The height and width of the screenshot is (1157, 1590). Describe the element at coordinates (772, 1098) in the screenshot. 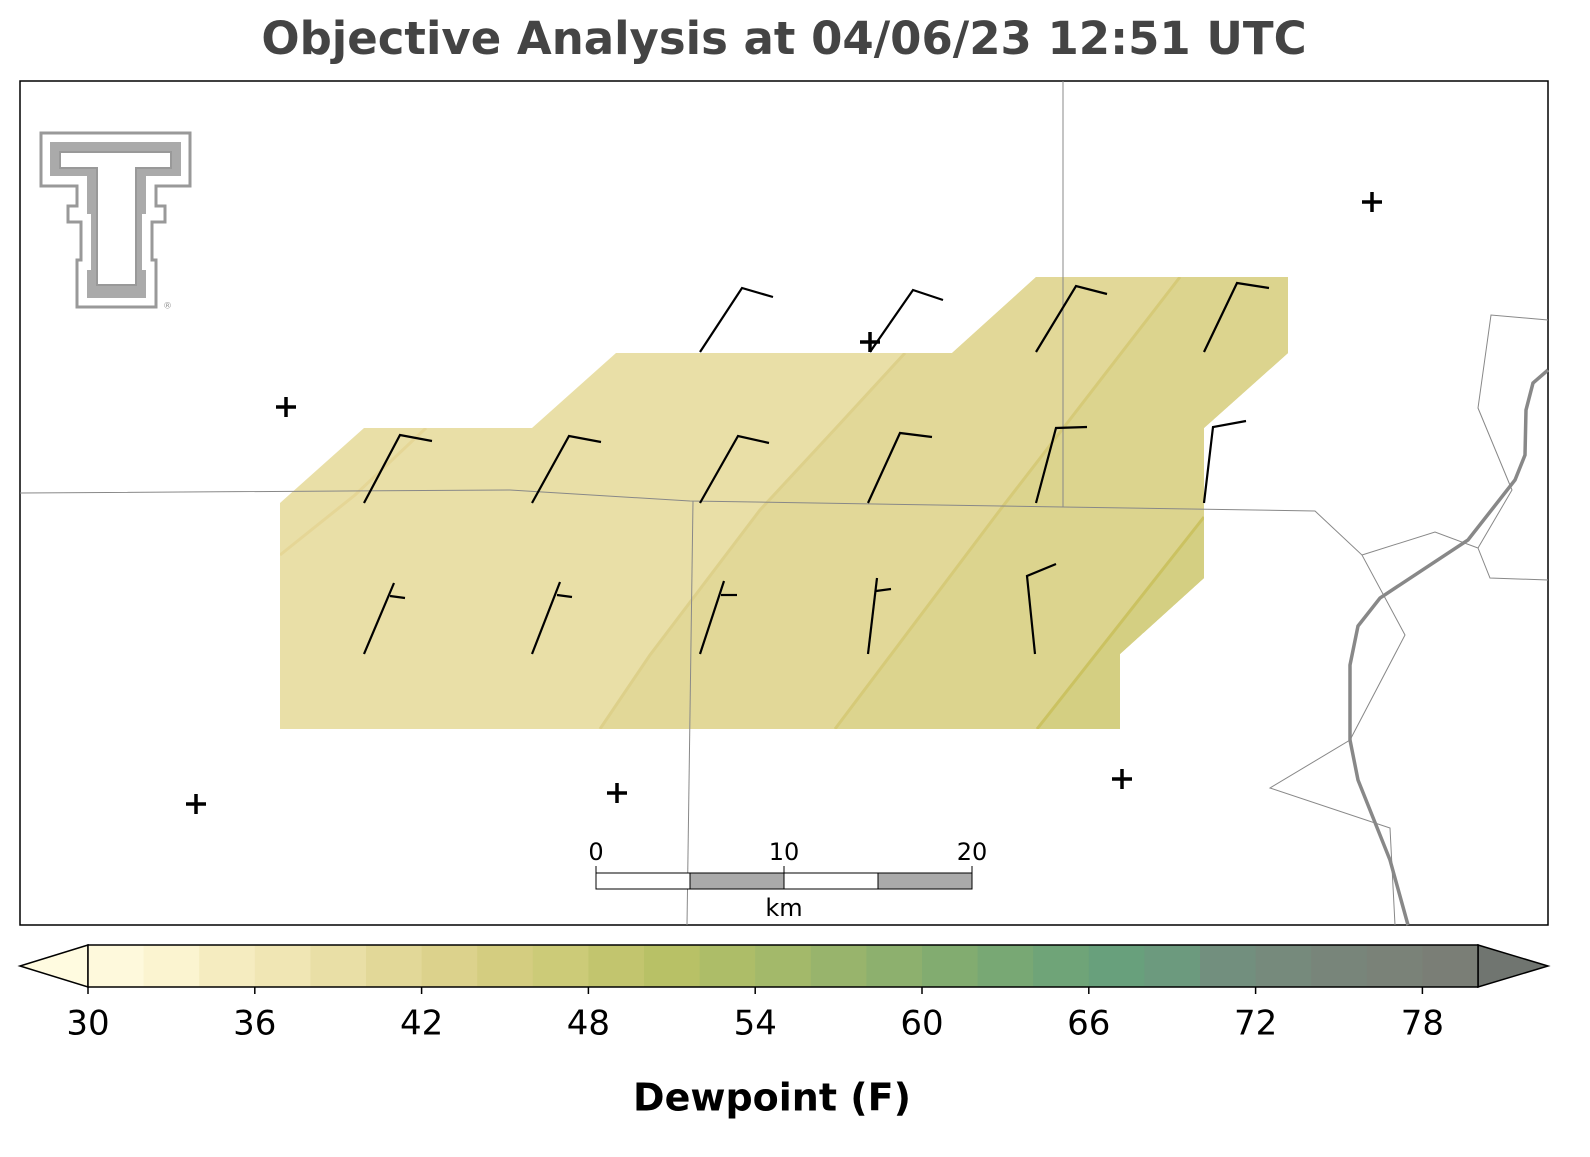

I see `colorbar-label: Dewpoint (F)` at that location.